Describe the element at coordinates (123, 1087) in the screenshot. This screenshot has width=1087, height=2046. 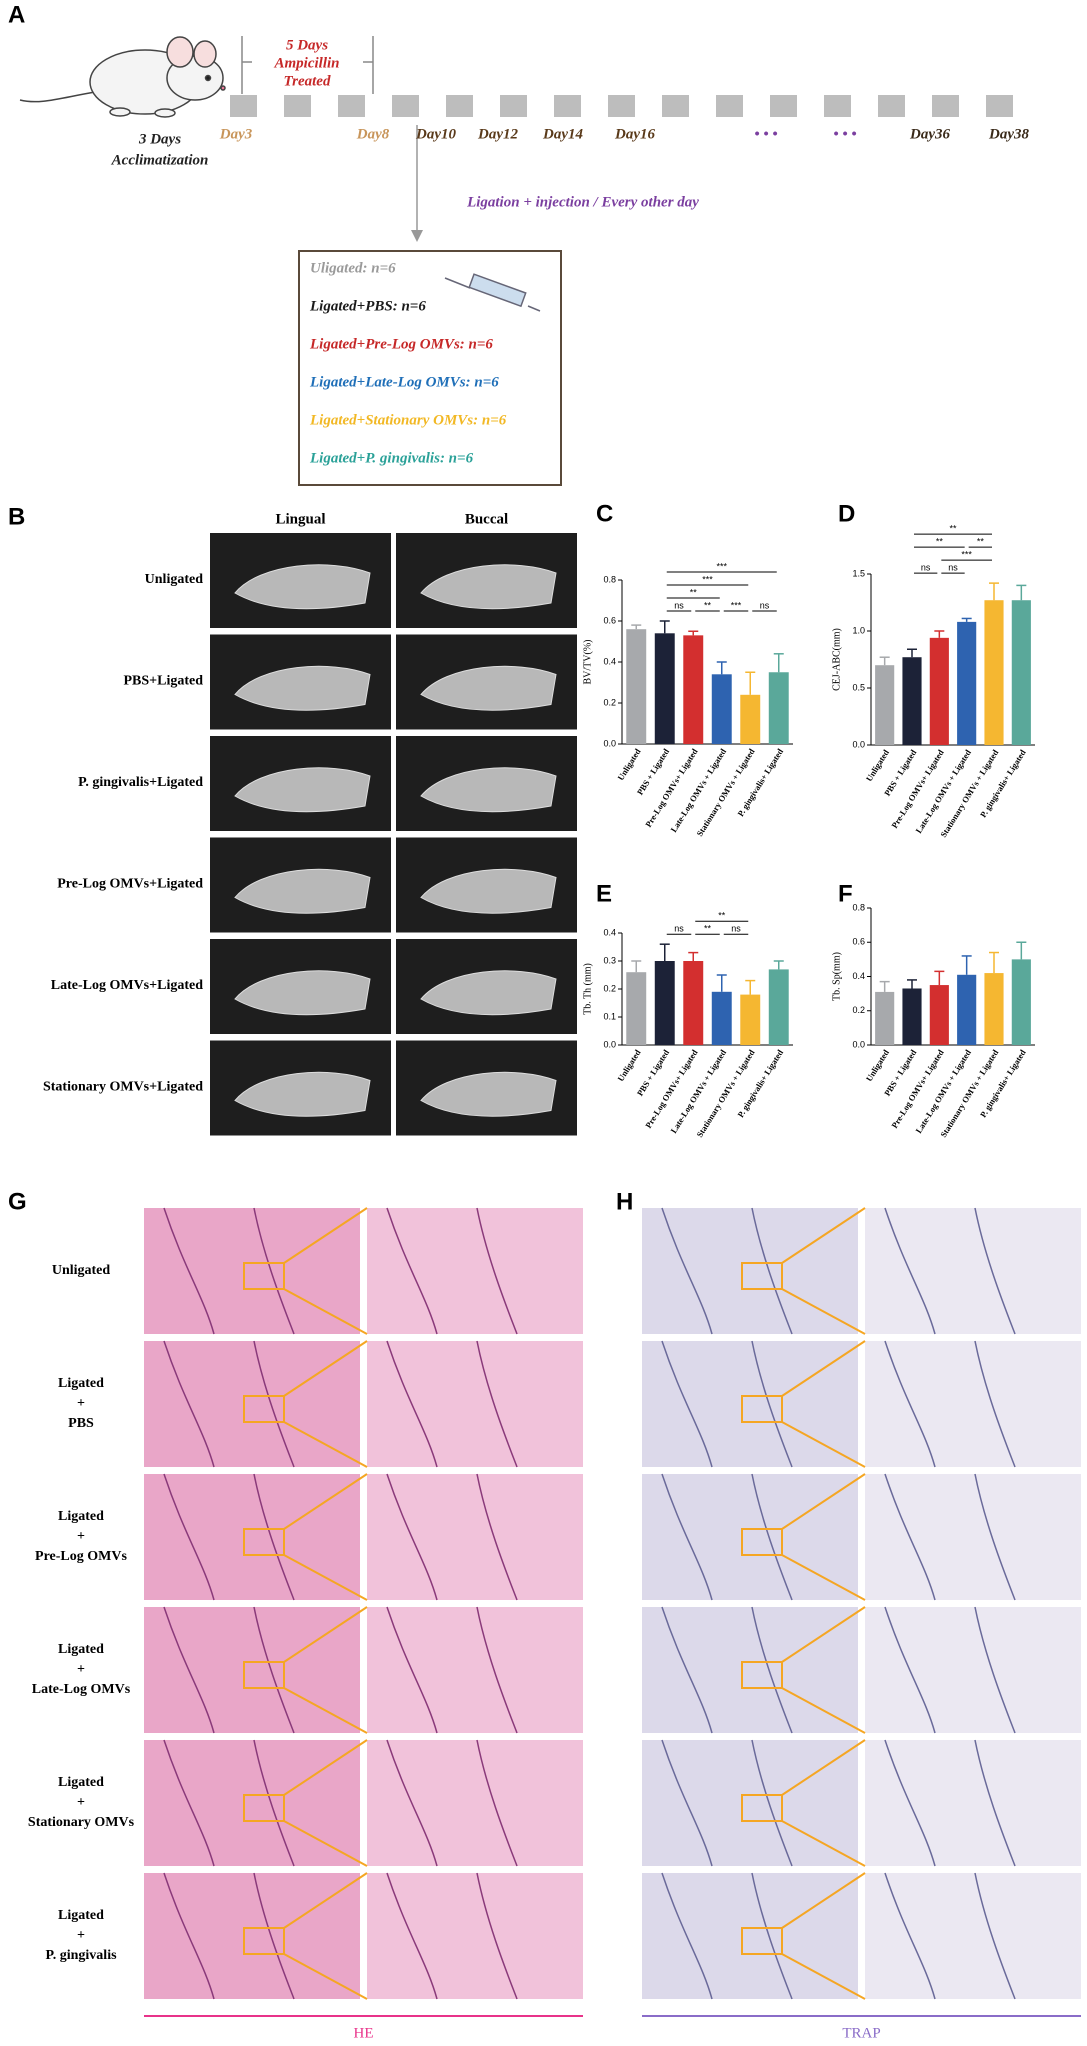
I see `ct-row-label: Stationary OMVs+Ligated` at that location.